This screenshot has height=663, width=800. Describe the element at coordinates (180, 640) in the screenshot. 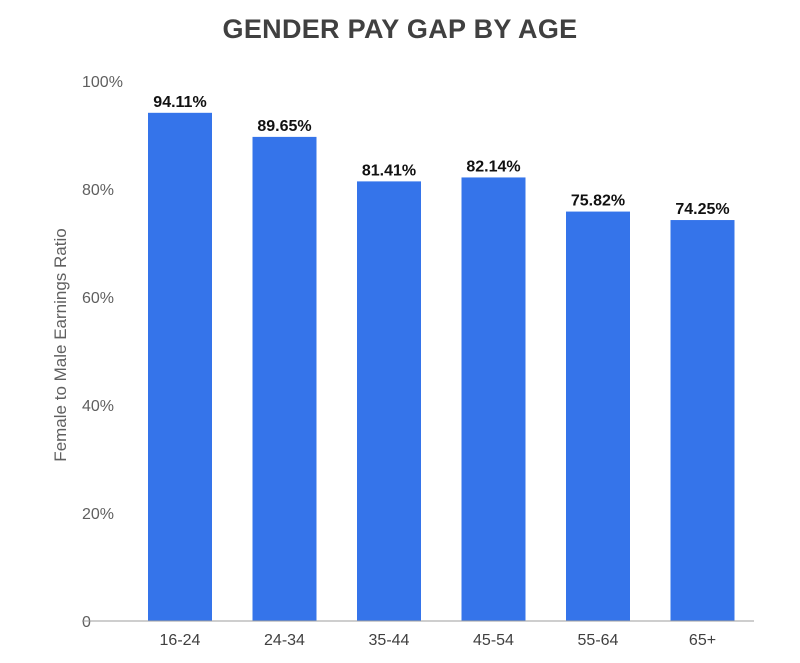

I see `x-tick-label: 16-24` at that location.